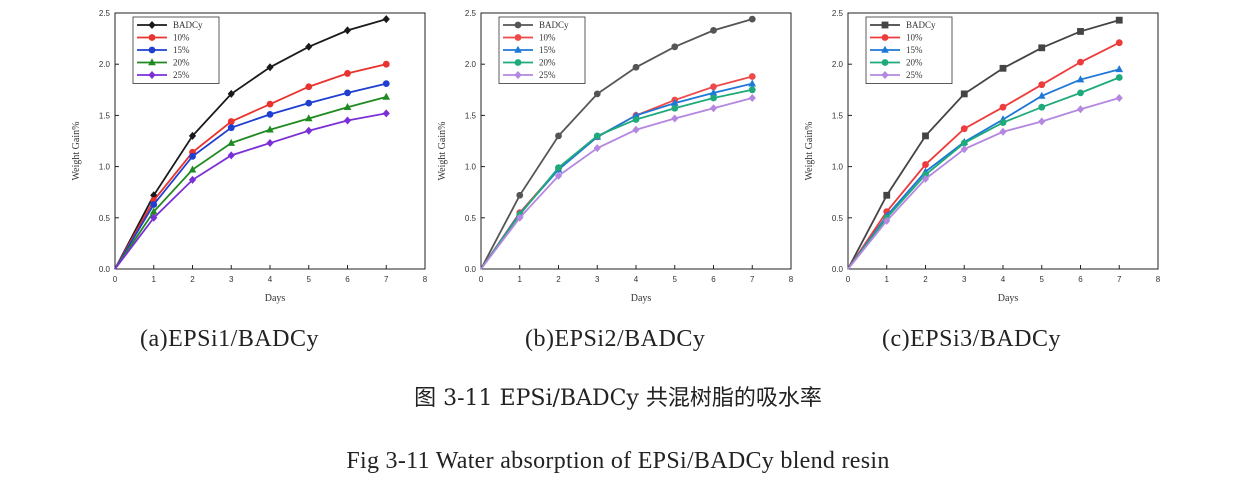 Image resolution: width=1236 pixels, height=488 pixels. I want to click on subcaption-b: (b)EPSi2/BADCy, so click(615, 339).